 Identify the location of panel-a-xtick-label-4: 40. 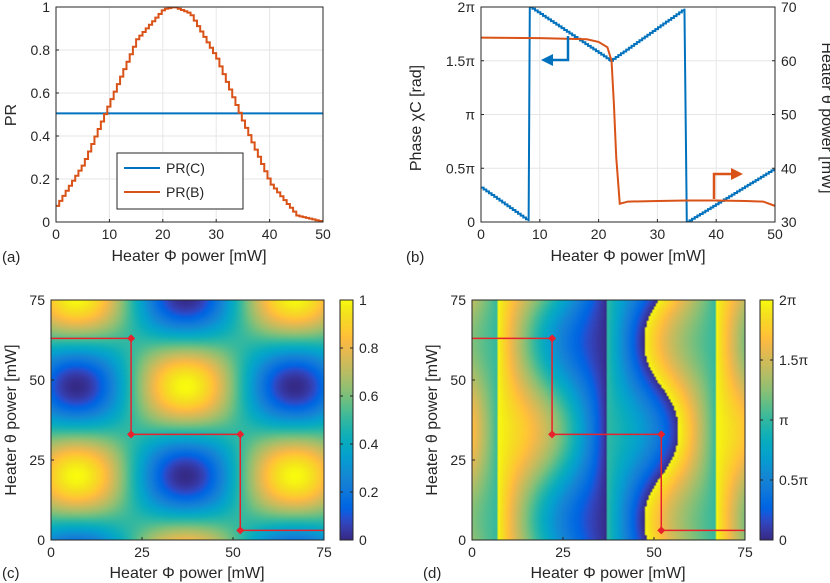
(270, 234).